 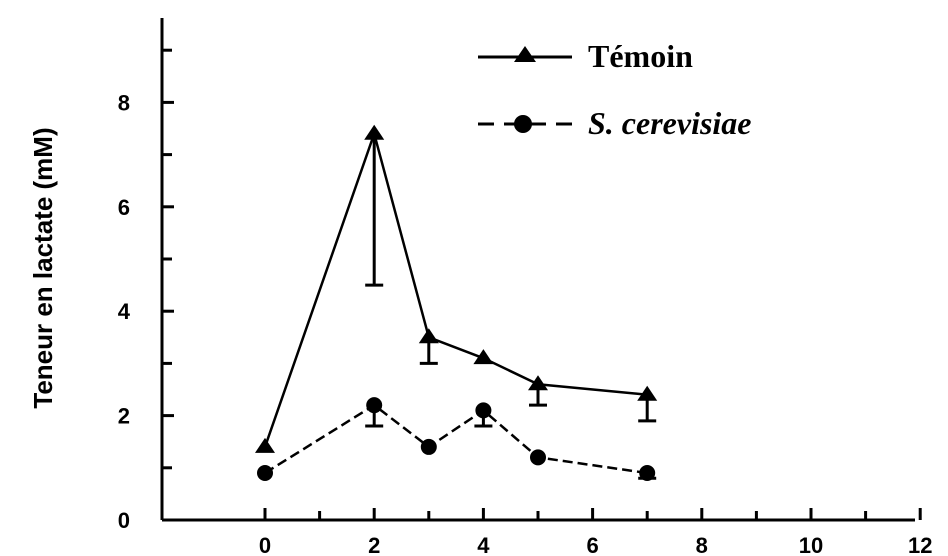 What do you see at coordinates (124, 311) in the screenshot?
I see `y-tick-label: 4` at bounding box center [124, 311].